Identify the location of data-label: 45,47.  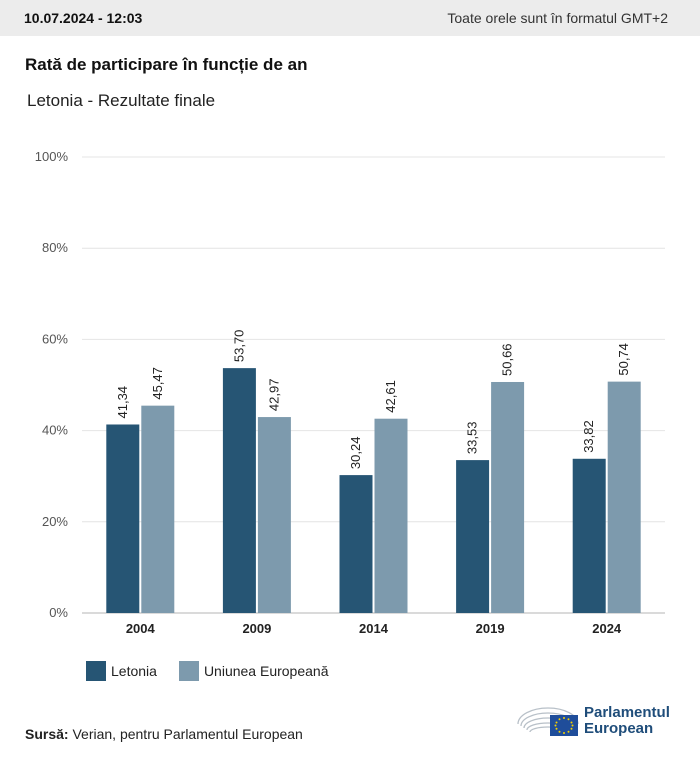
(157, 383).